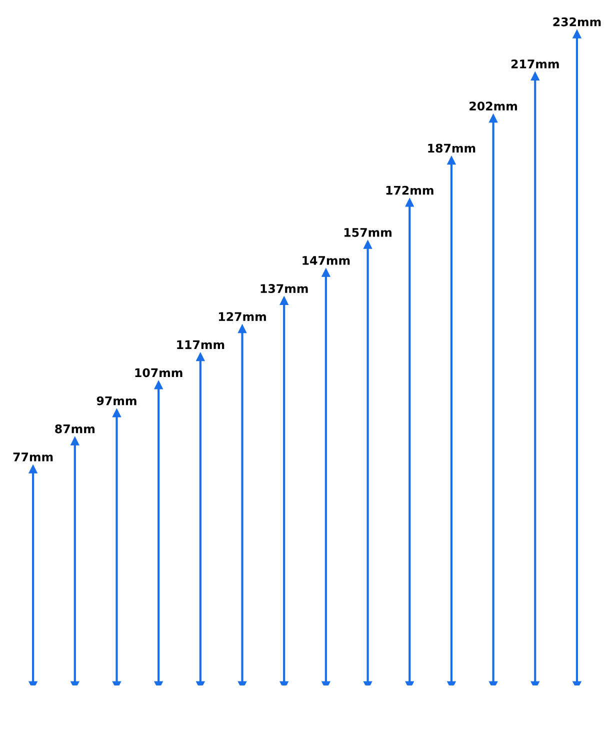 The height and width of the screenshot is (733, 607). What do you see at coordinates (284, 288) in the screenshot?
I see `data-label: 137mm` at bounding box center [284, 288].